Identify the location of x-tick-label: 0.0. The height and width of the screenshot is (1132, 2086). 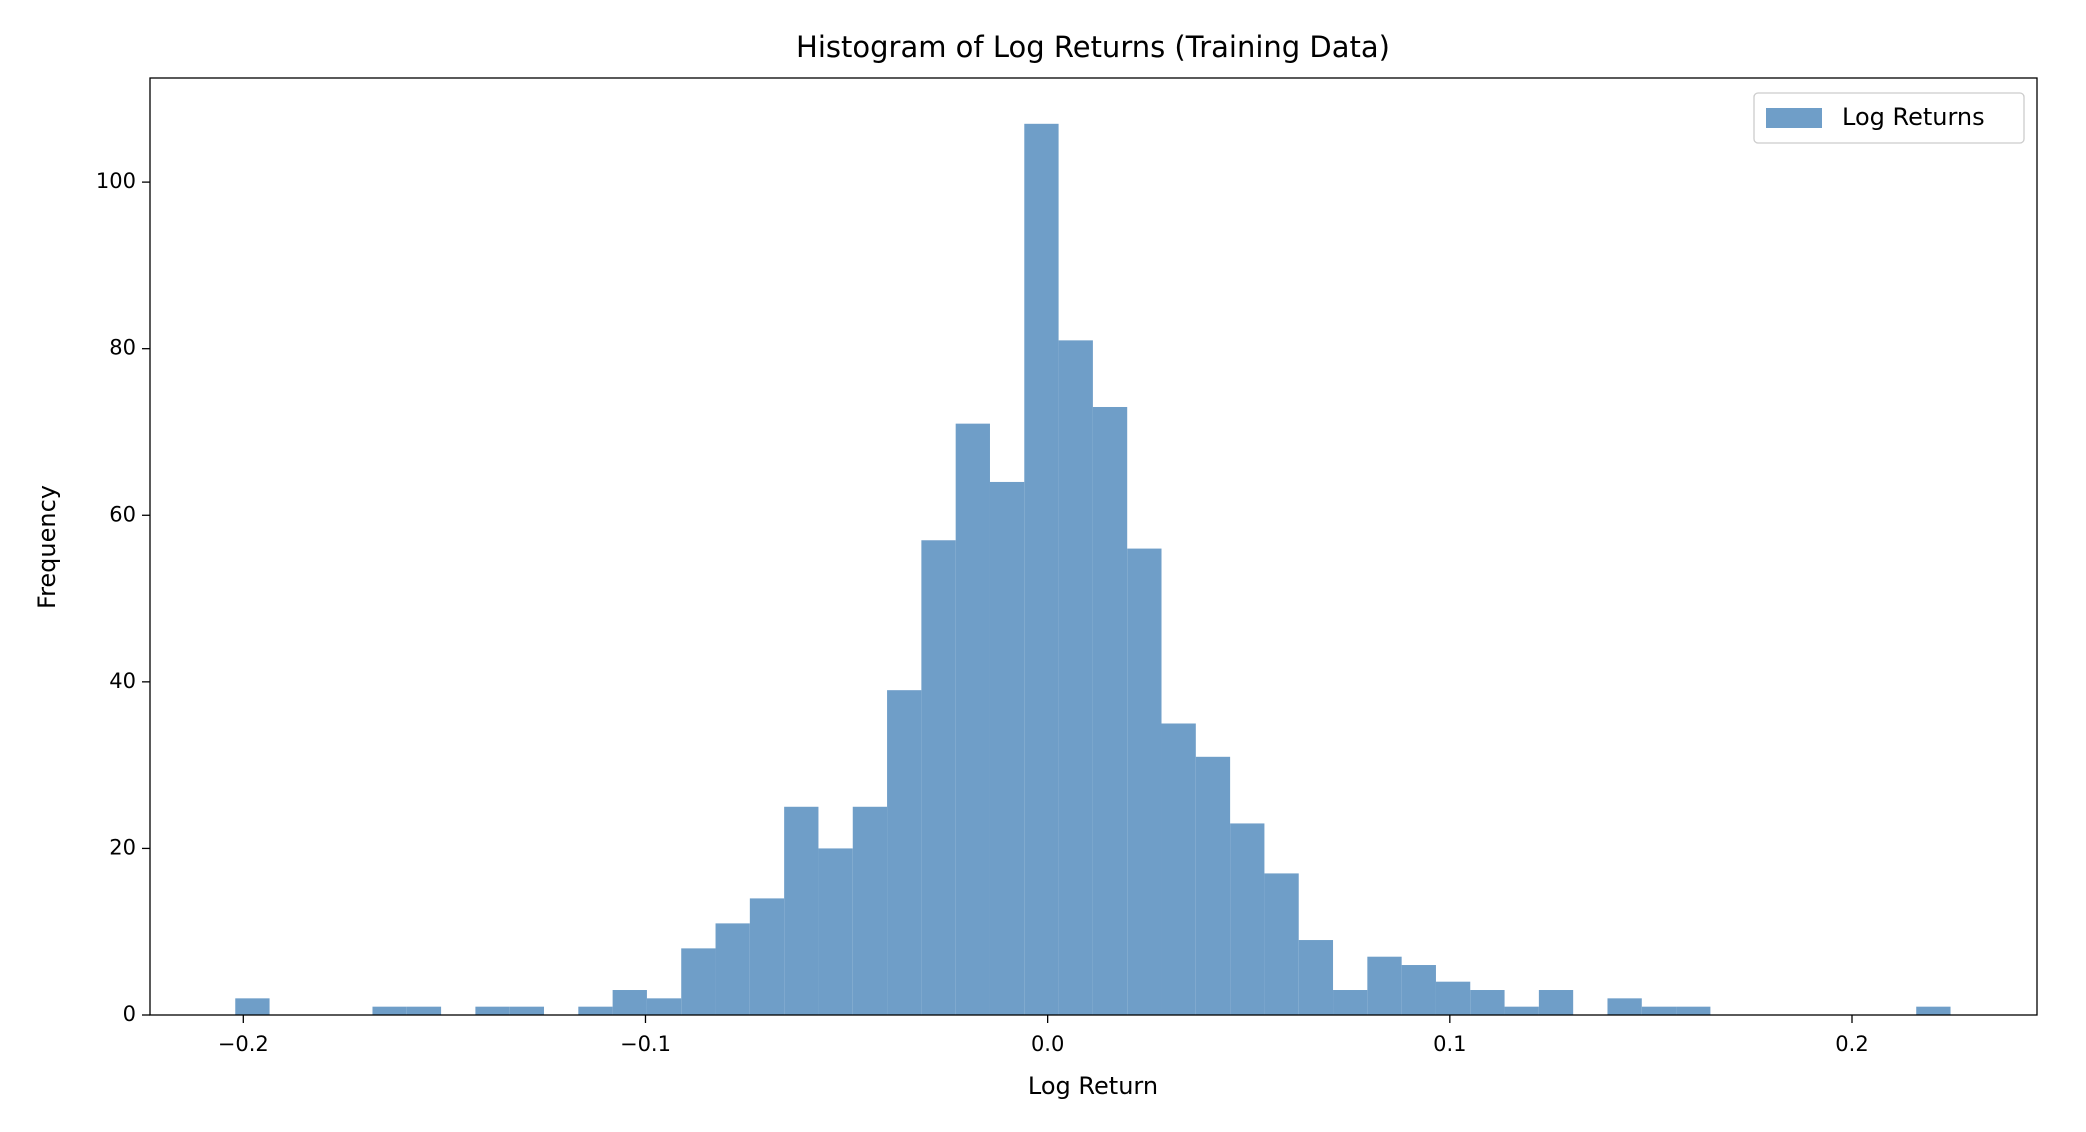
(1047, 1044).